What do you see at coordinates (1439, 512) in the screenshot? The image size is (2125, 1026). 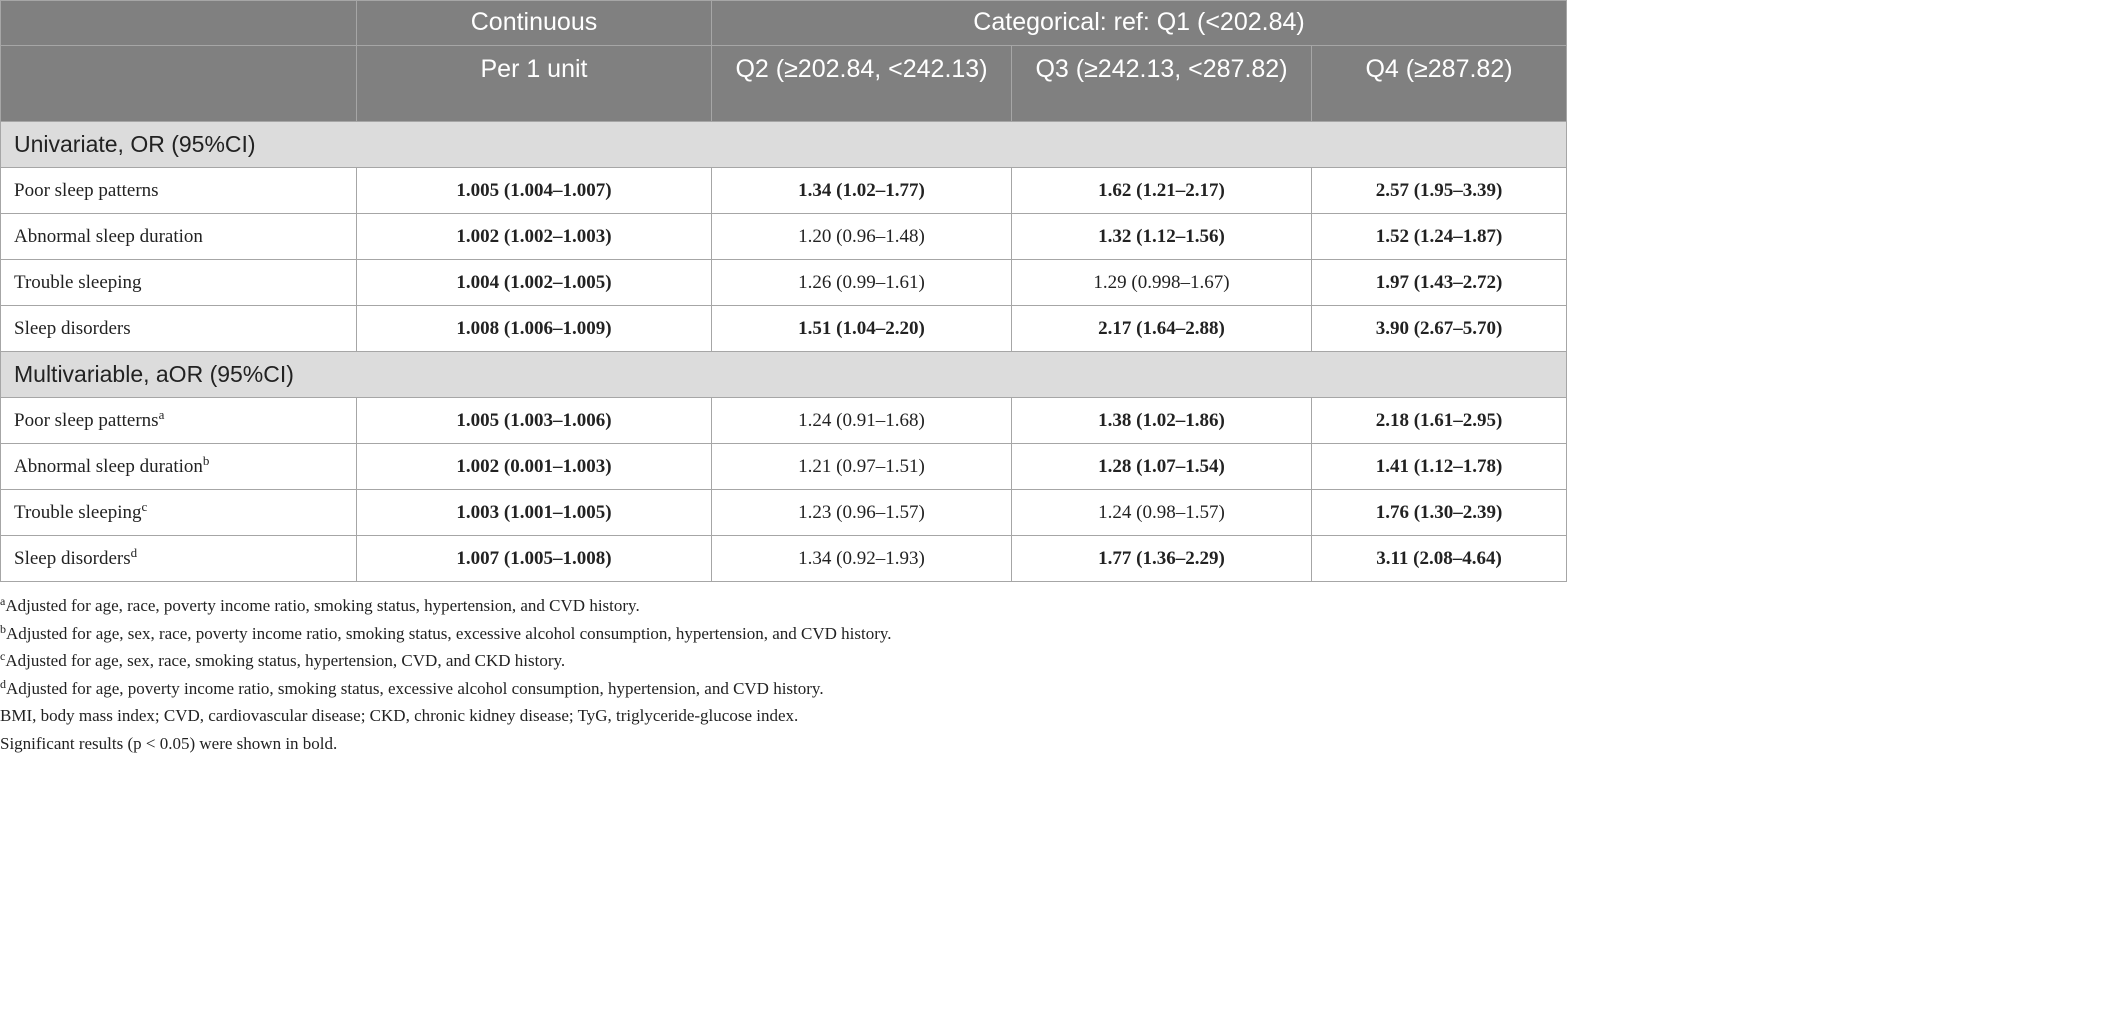 I see `value-cell: 1.76 (1.30–2.39)` at bounding box center [1439, 512].